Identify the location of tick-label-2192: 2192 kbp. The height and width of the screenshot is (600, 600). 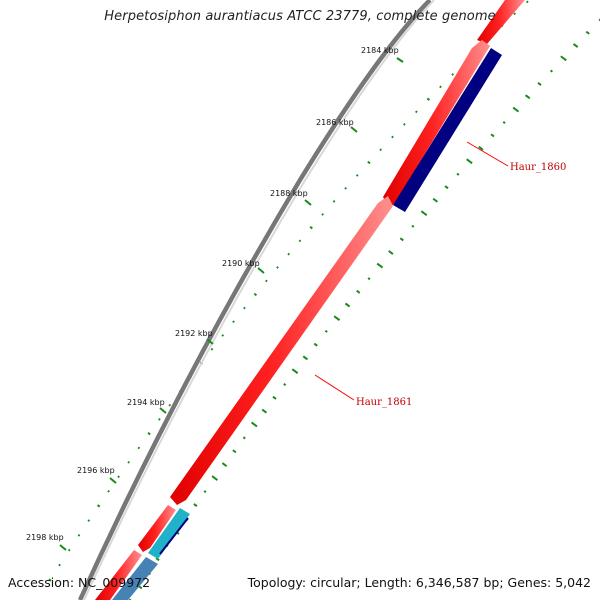
(194, 333).